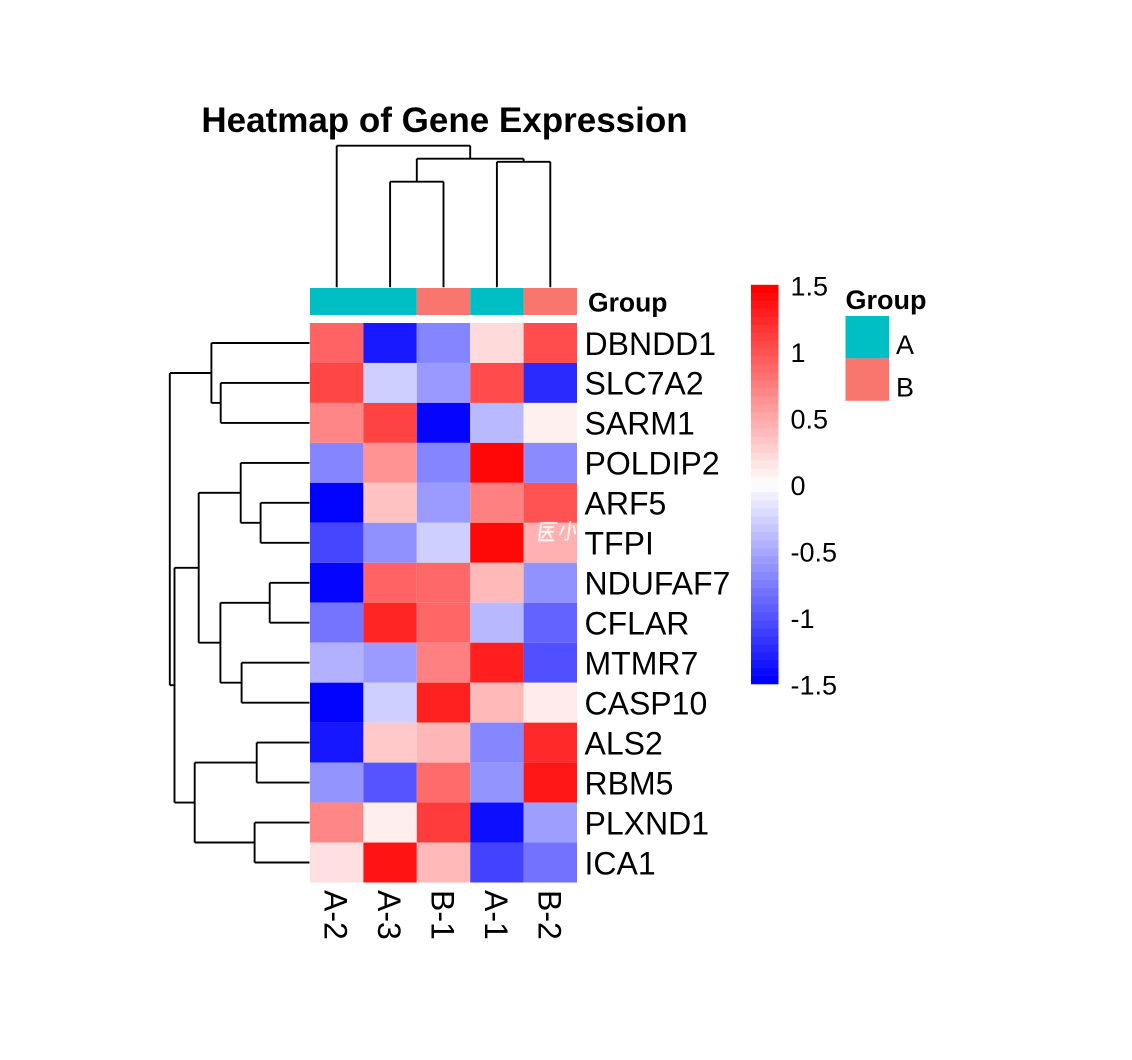 The width and height of the screenshot is (1132, 1060). What do you see at coordinates (652, 464) in the screenshot?
I see `svg-text: POLDIP2` at bounding box center [652, 464].